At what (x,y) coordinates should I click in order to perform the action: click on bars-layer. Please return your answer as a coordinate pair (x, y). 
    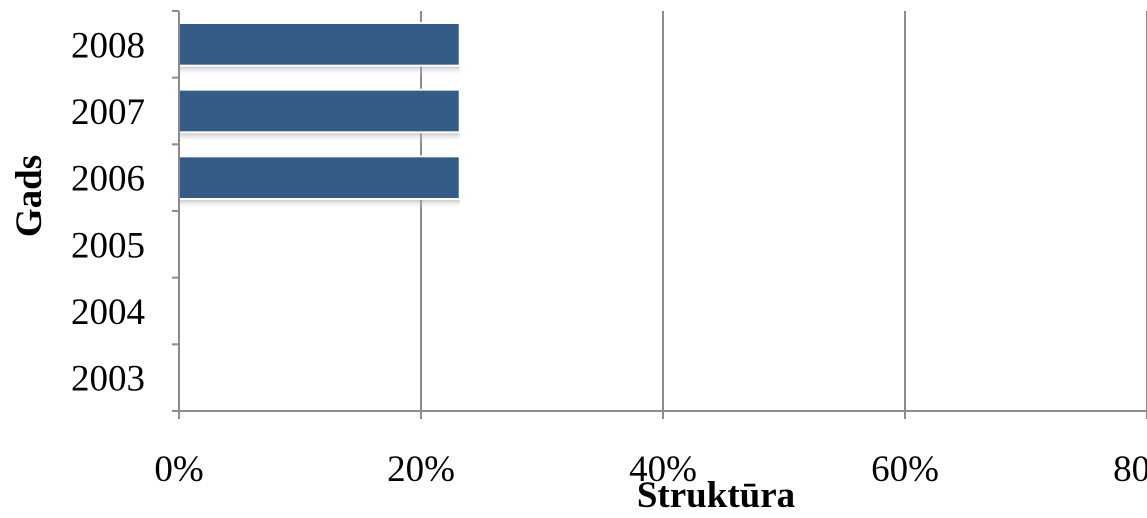
    Looking at the image, I should click on (319, 116).